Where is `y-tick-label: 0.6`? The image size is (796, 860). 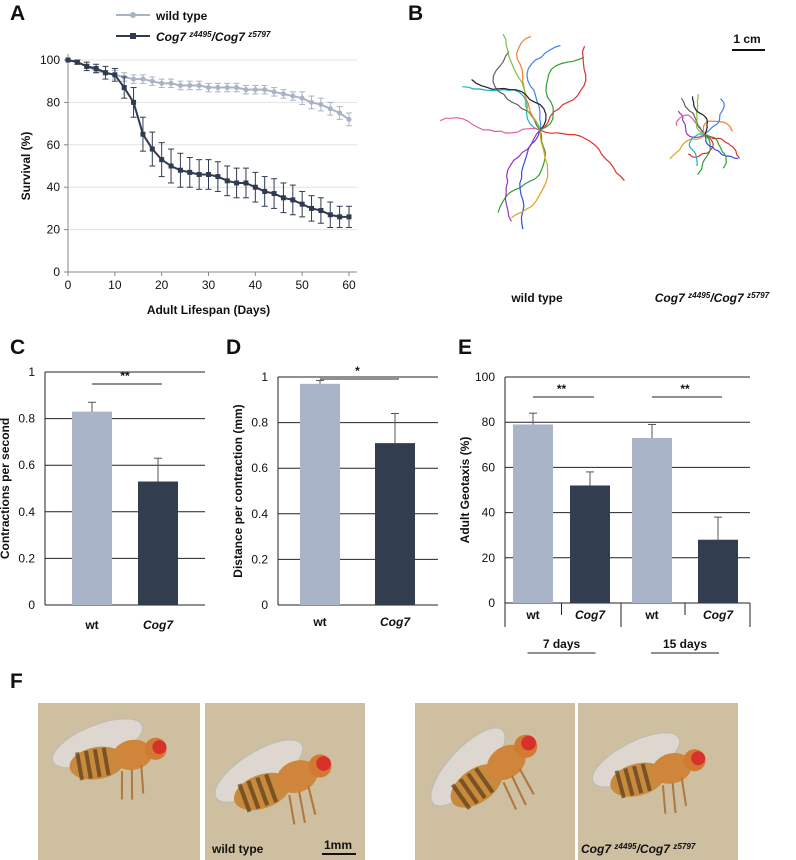 y-tick-label: 0.6 is located at coordinates (259, 468).